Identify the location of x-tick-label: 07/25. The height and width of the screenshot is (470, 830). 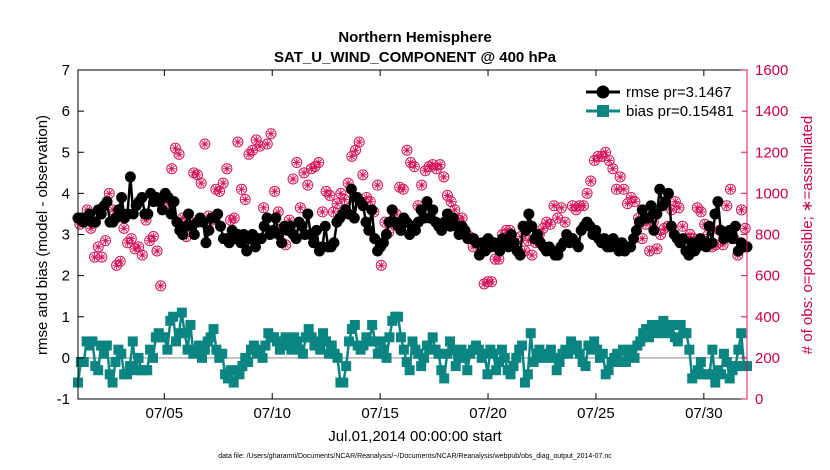
(596, 413).